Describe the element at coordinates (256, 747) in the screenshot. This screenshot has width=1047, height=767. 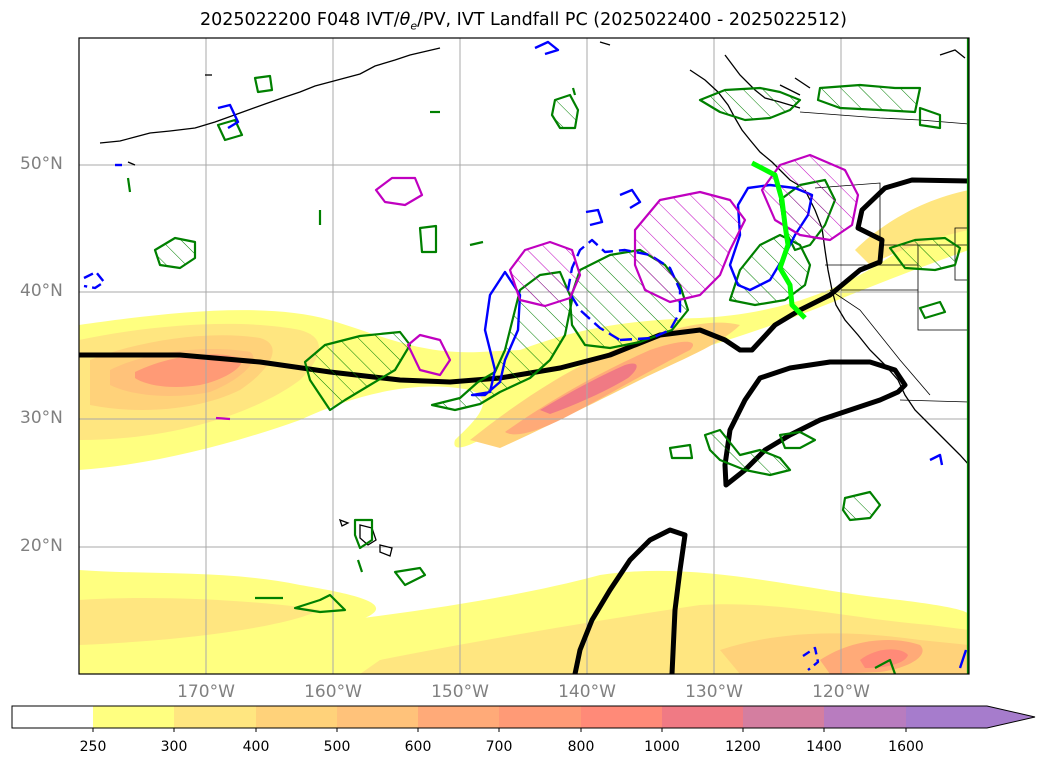
I see `colorbar-tick-label: 400` at that location.